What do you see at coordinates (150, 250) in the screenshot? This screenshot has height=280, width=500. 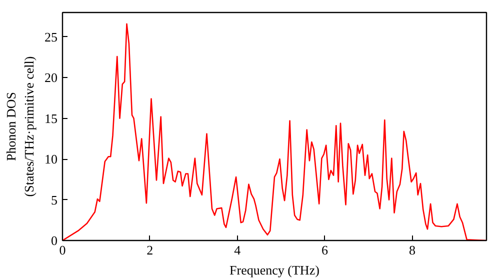 I see `x-tick-label: 2` at bounding box center [150, 250].